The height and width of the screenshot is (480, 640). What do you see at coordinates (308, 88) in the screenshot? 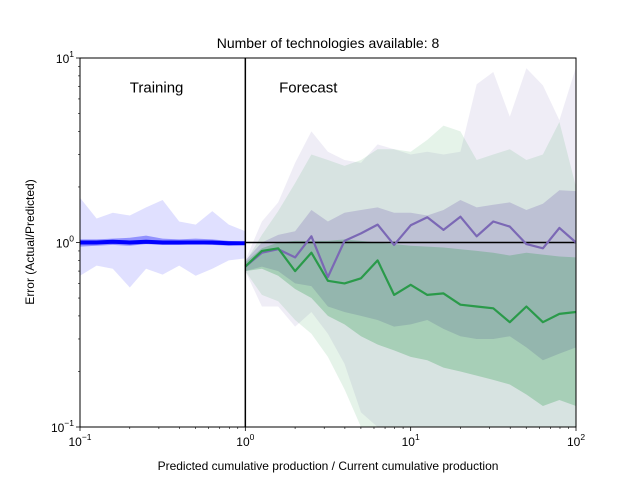
I see `annotation-forecast: Forecast` at bounding box center [308, 88].